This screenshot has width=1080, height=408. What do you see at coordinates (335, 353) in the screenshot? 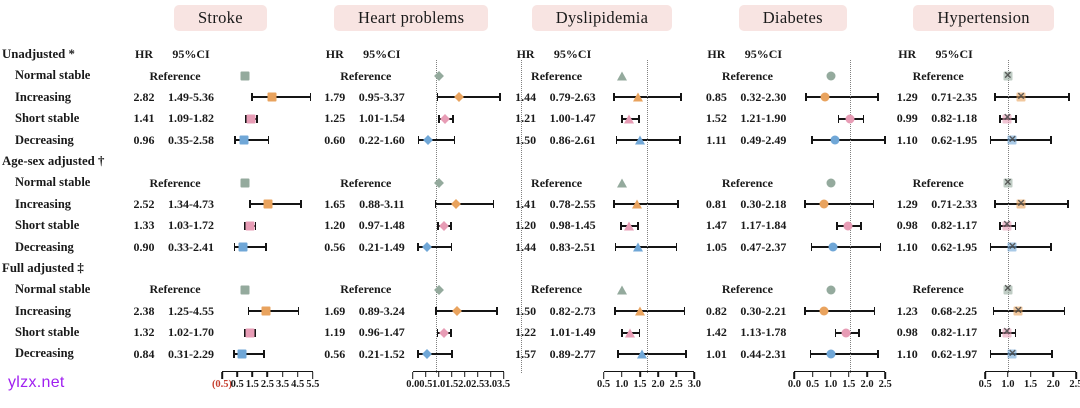
I see `hr-value: 0.56` at bounding box center [335, 353].